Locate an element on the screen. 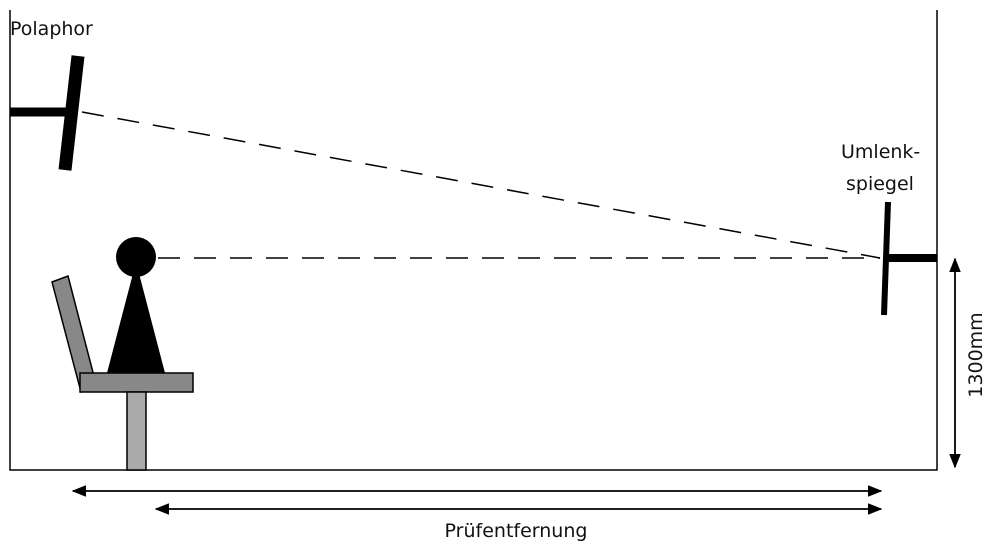 This screenshot has width=992, height=546. polaphor-screen is located at coordinates (71, 113).